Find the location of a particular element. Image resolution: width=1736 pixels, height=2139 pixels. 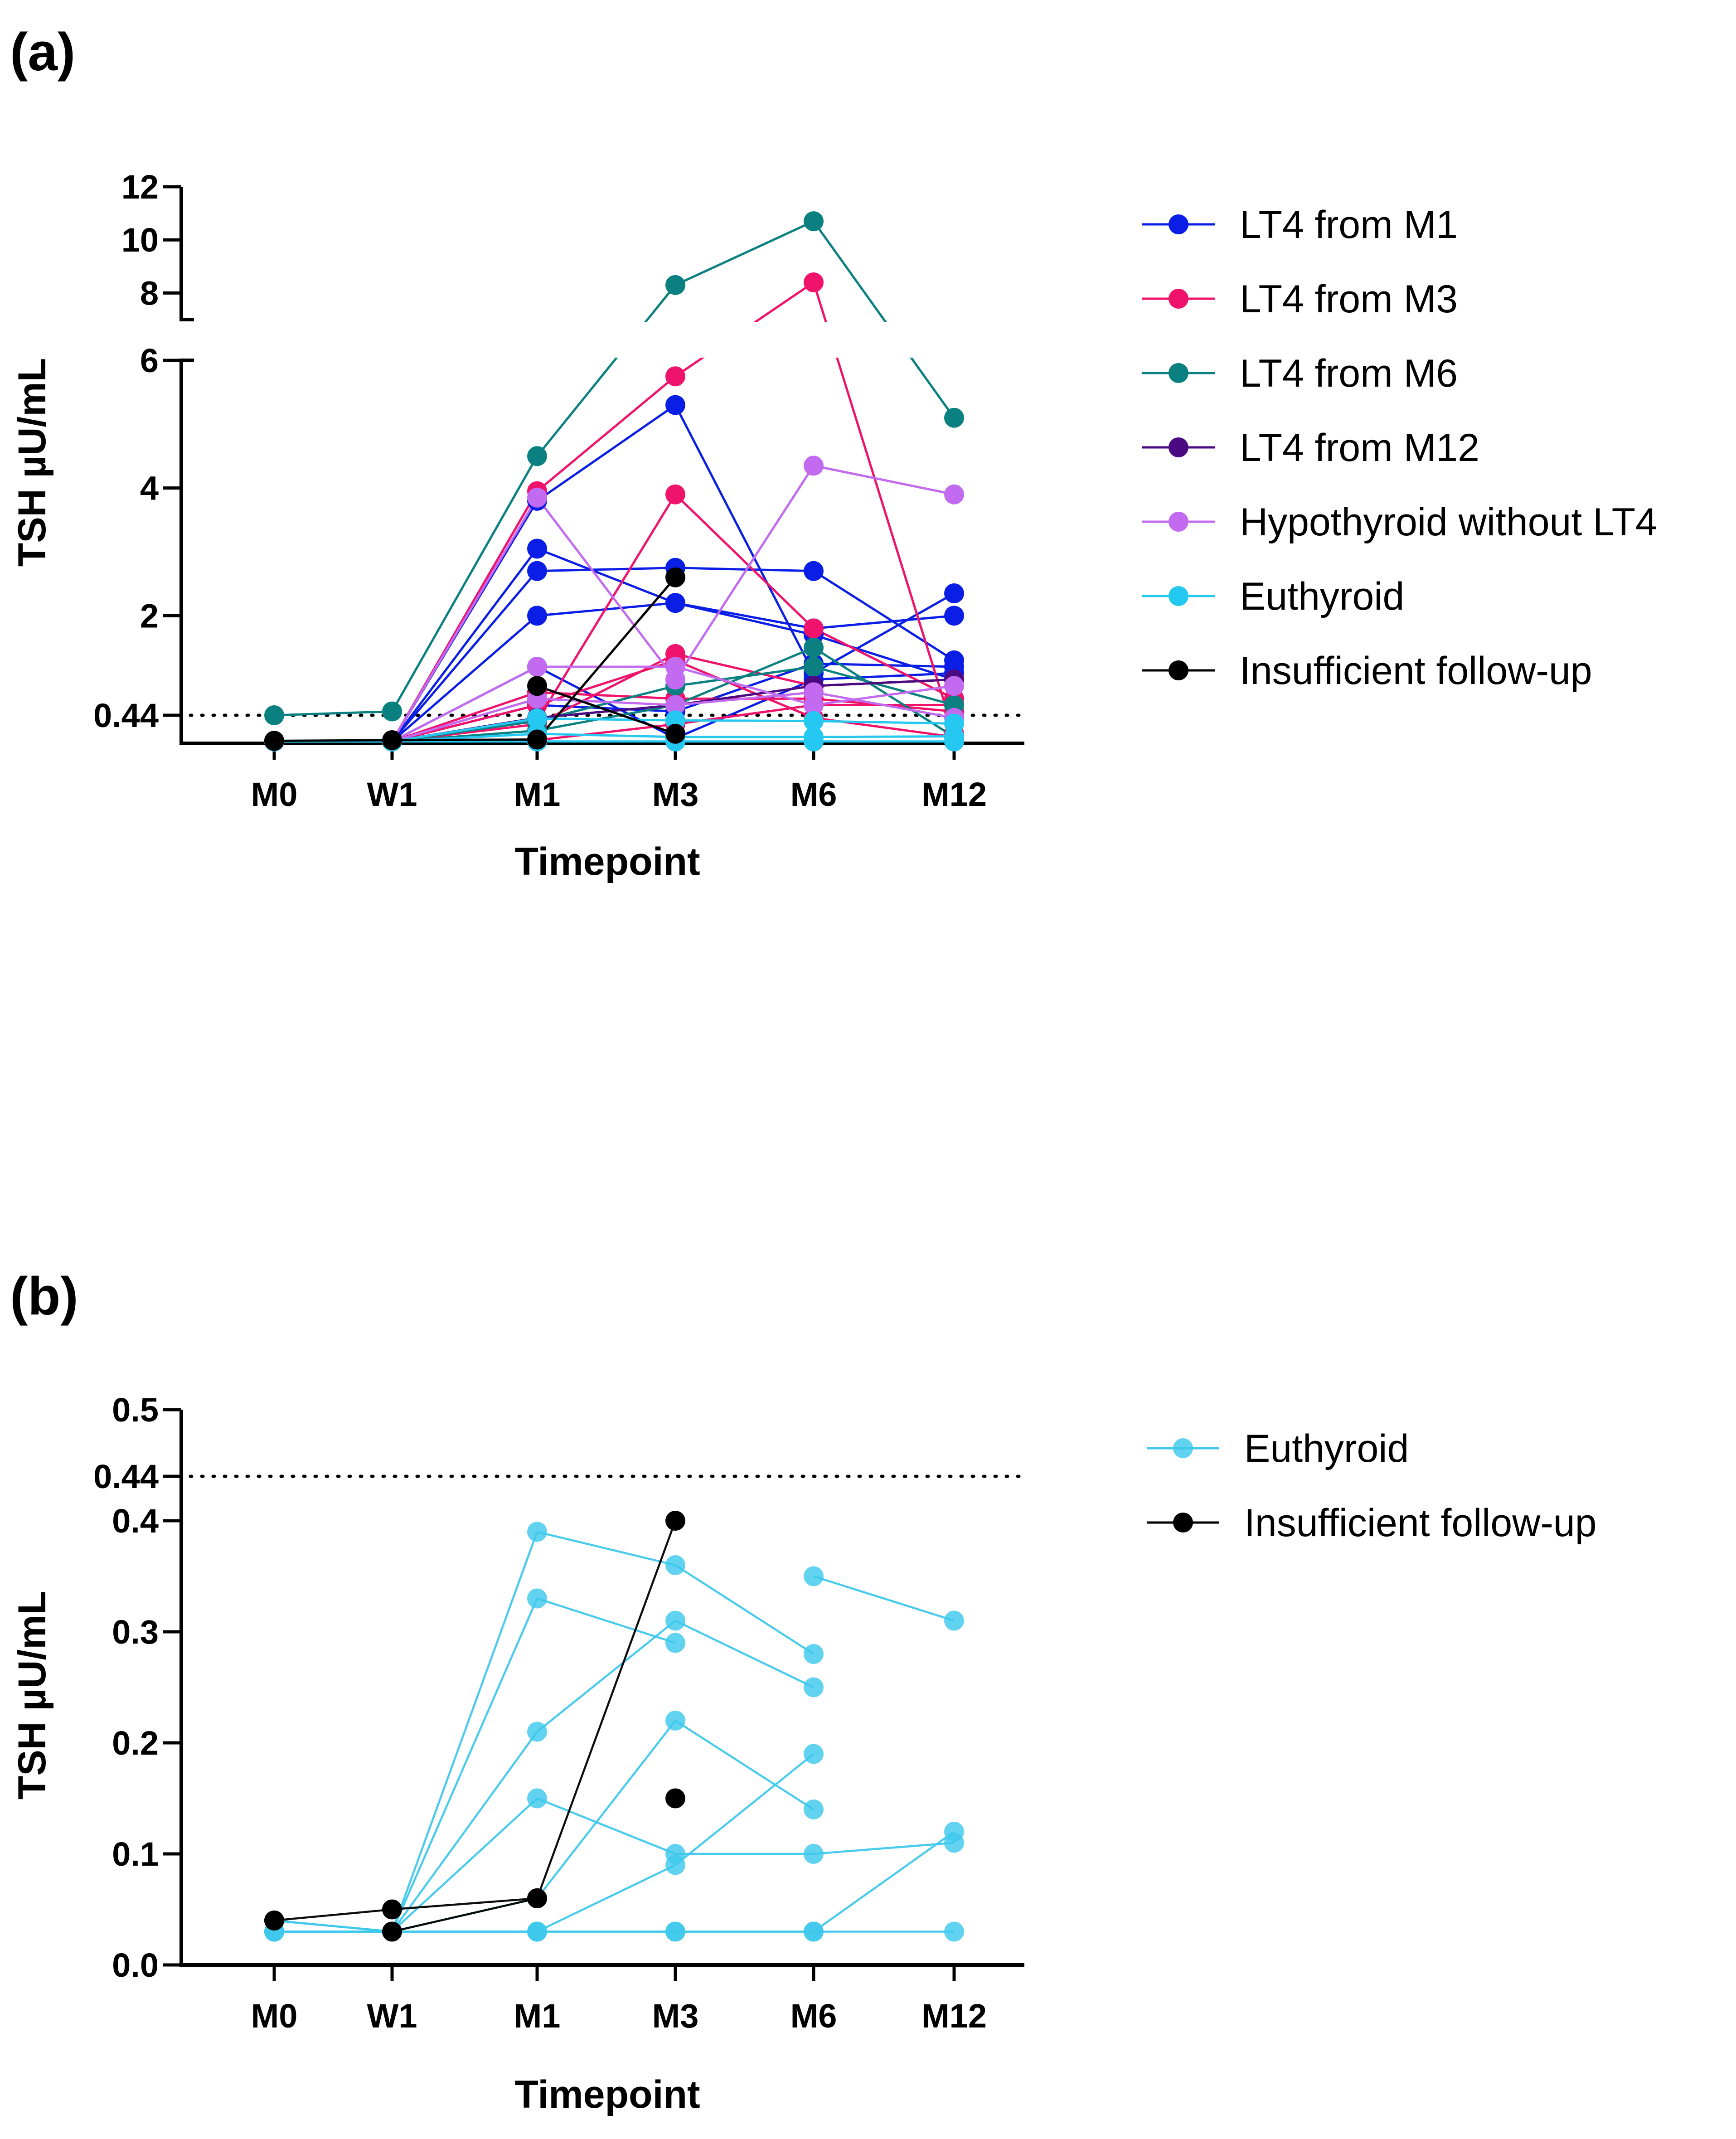

x-tick-label: M6 is located at coordinates (813, 794).